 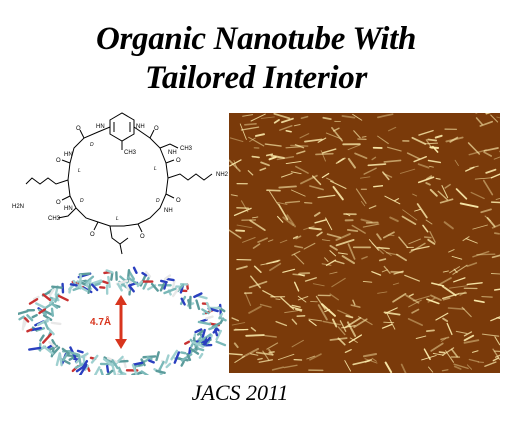 What do you see at coordinates (121, 300) in the screenshot?
I see `pore-arrow-head-up` at bounding box center [121, 300].